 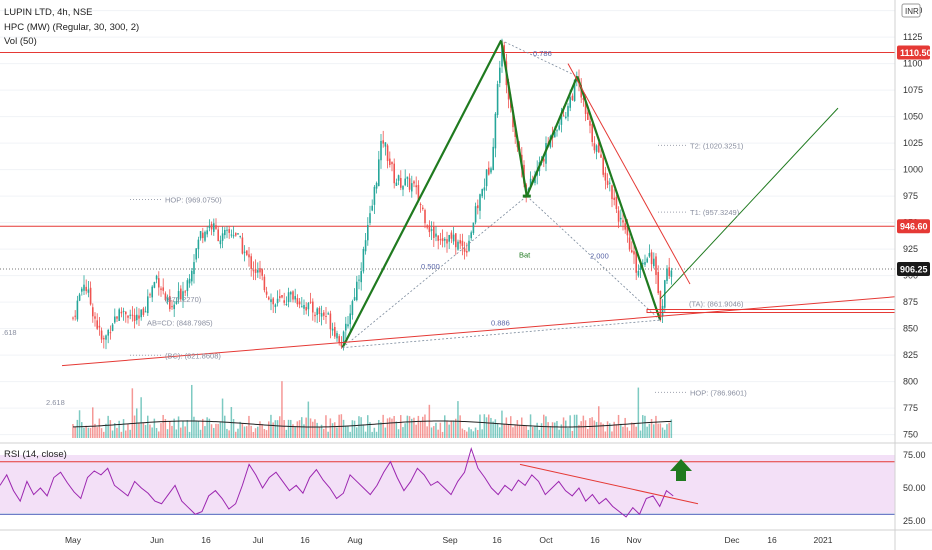 I want to click on volume-title: Vol (50), so click(x=20, y=41).